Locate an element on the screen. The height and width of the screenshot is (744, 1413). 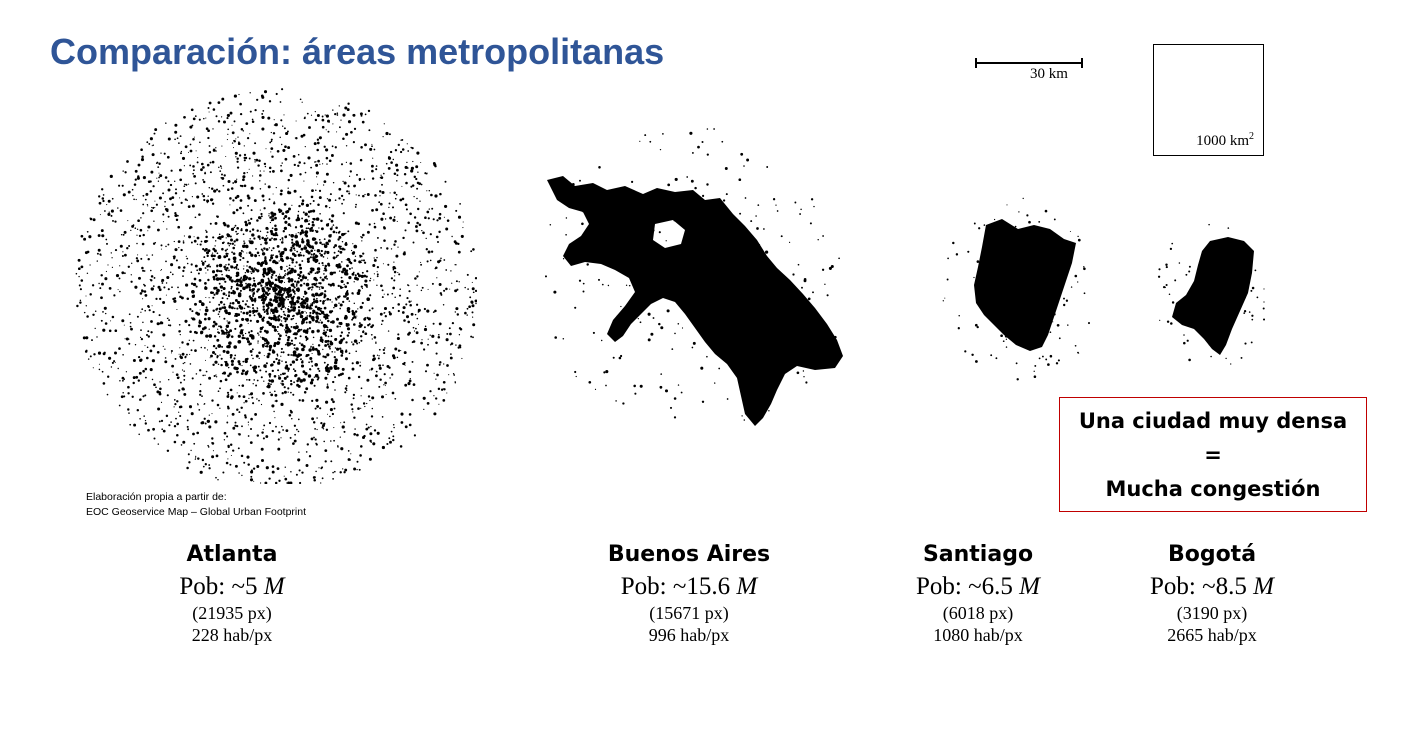
area-reference-label: 1000 km2 is located at coordinates (1225, 140).